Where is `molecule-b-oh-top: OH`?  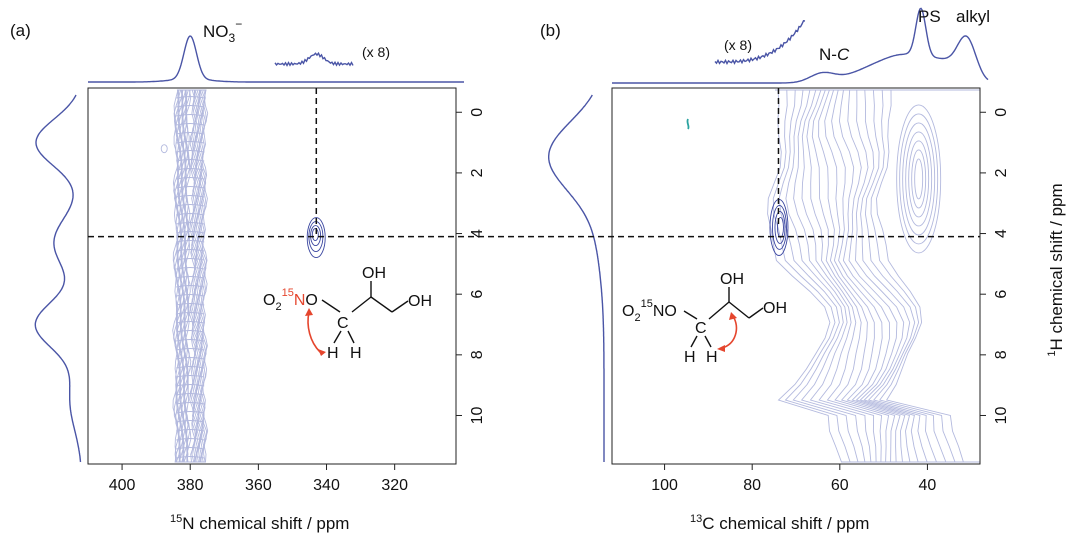 molecule-b-oh-top: OH is located at coordinates (732, 279).